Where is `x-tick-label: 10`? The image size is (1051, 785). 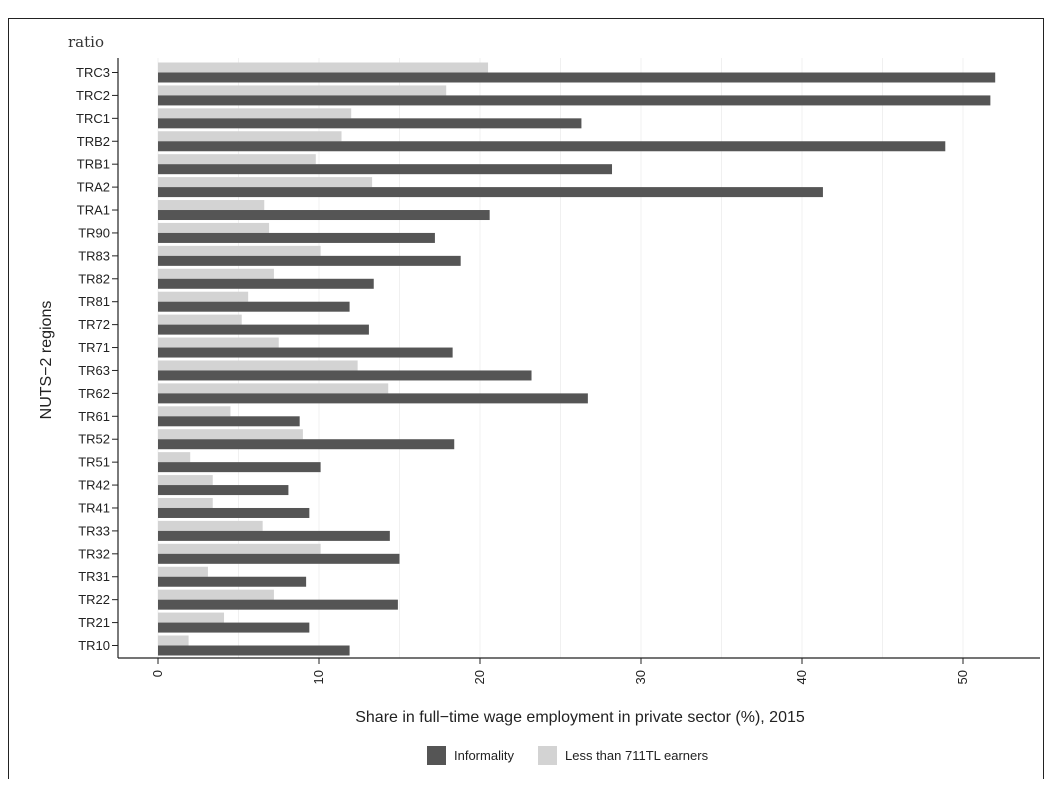
x-tick-label: 10 is located at coordinates (318, 677).